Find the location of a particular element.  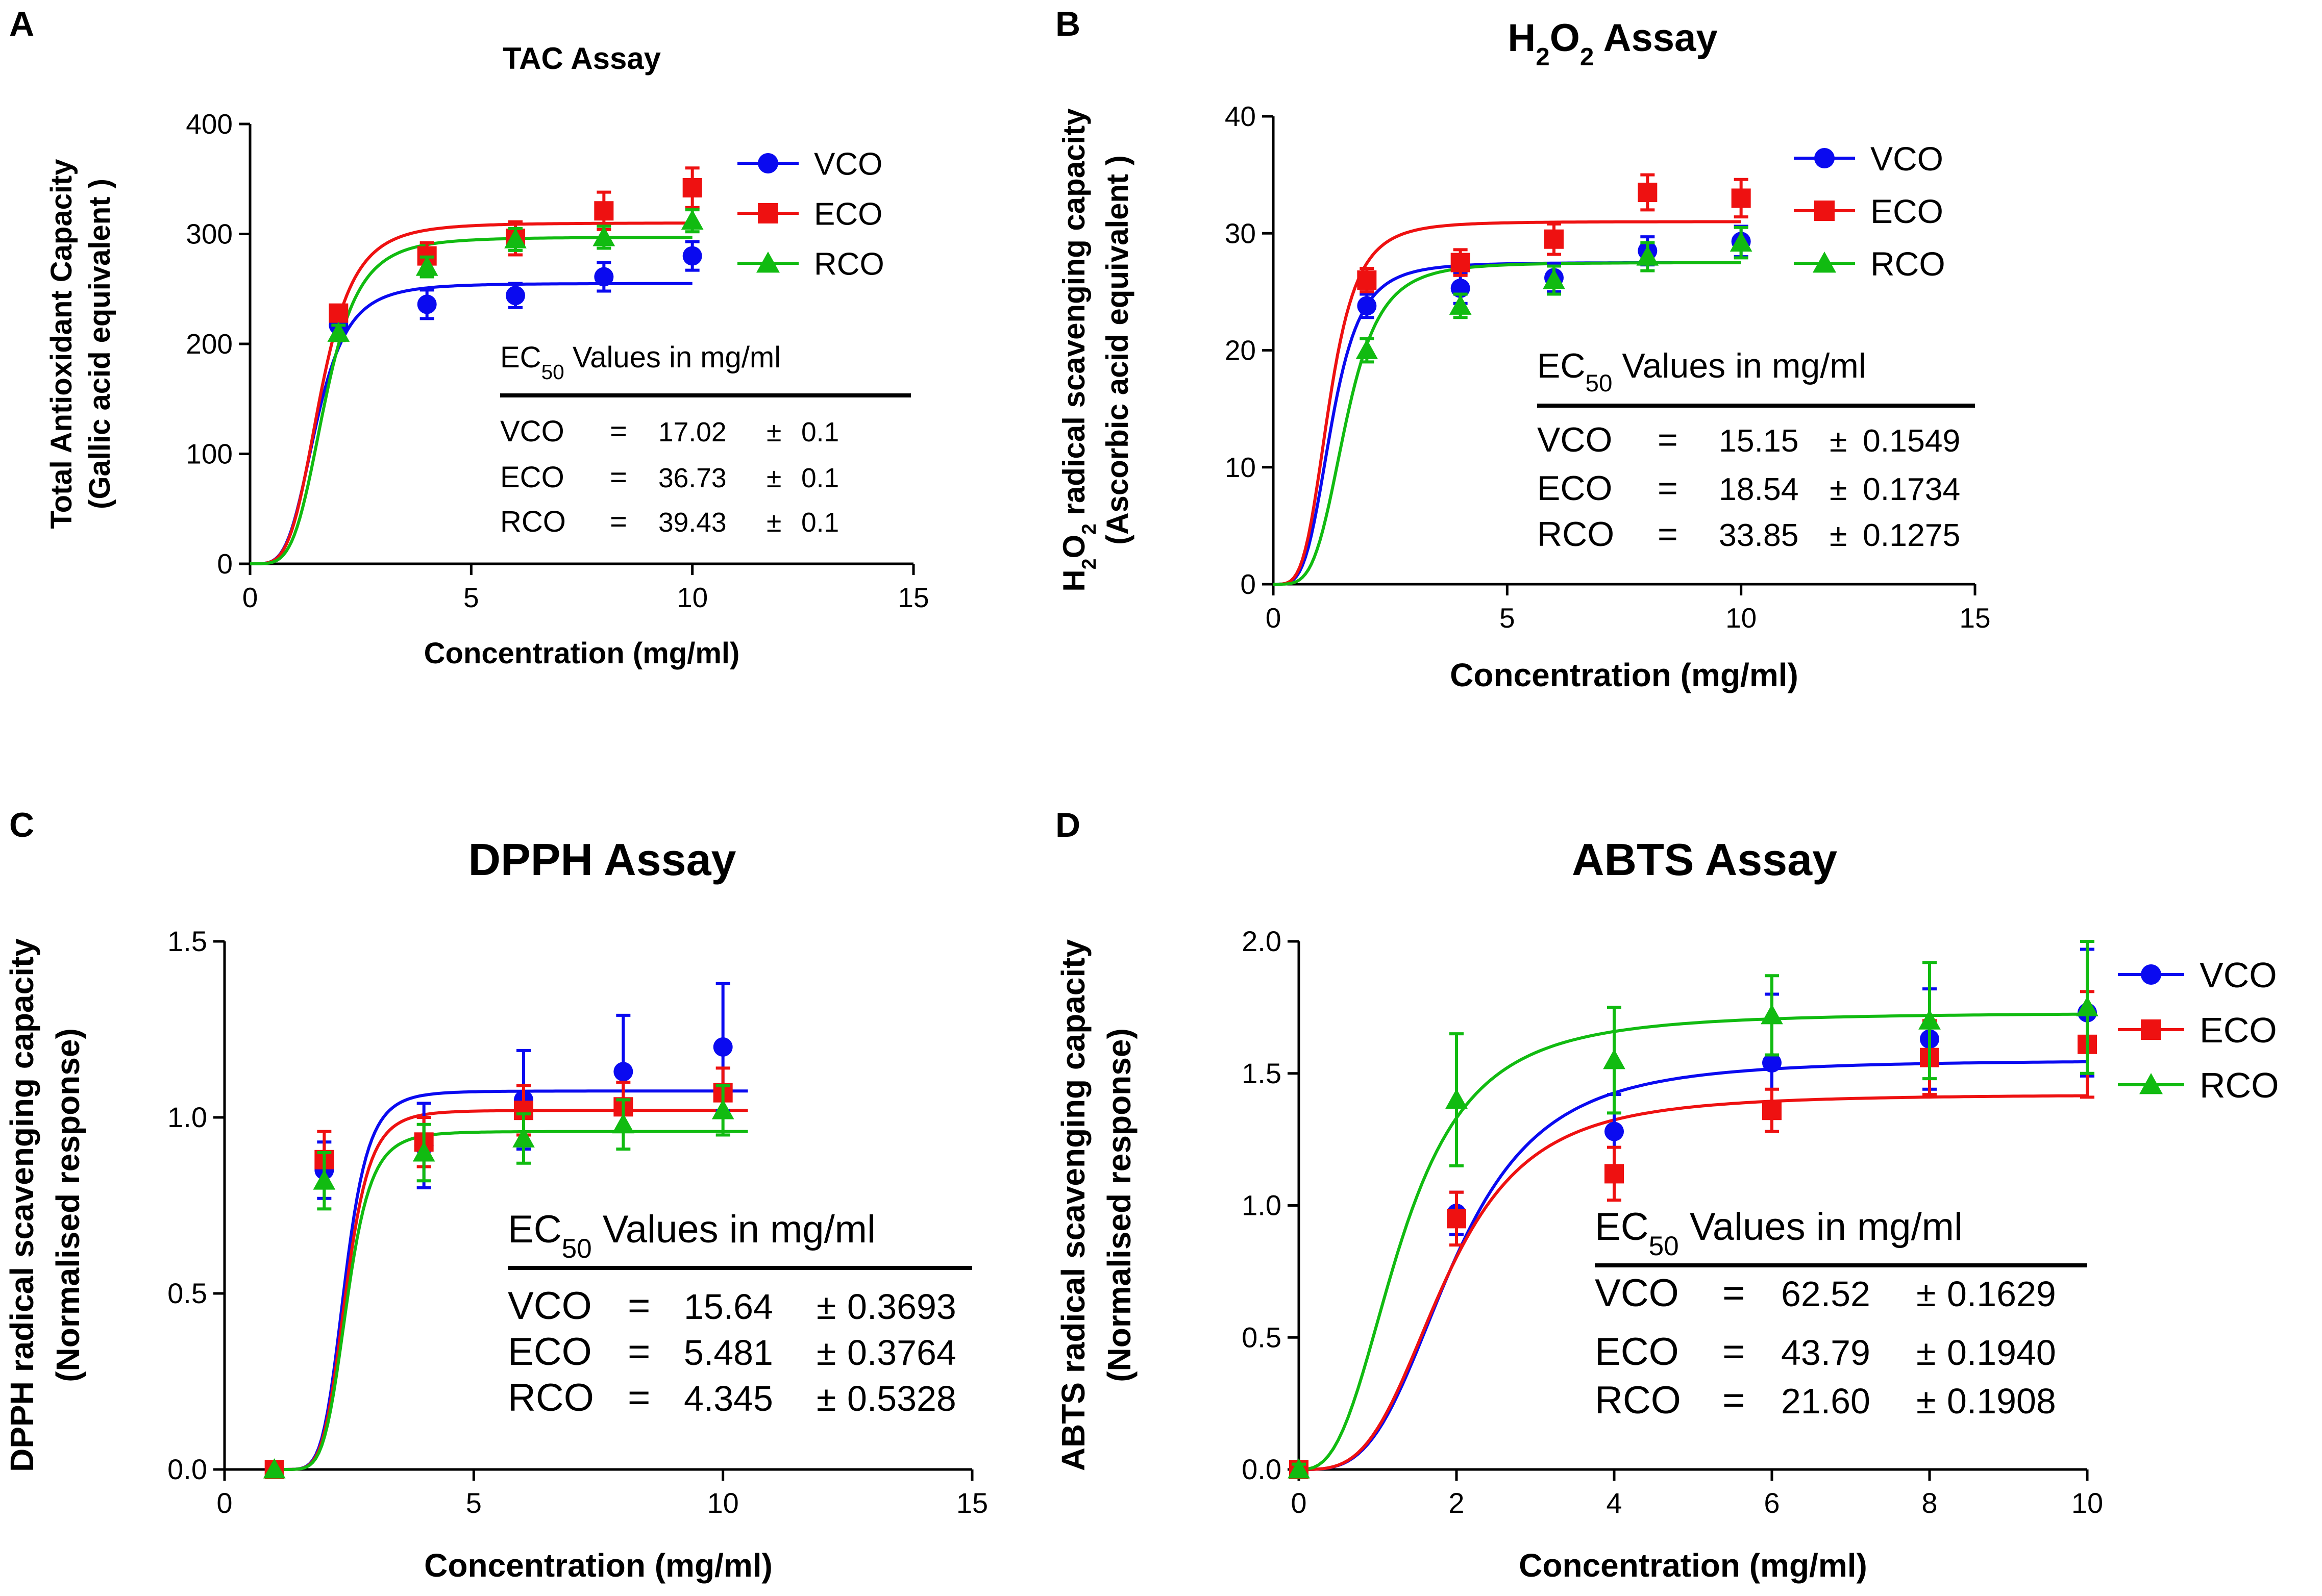

chart-title: ABTS Assay is located at coordinates (1705, 859).